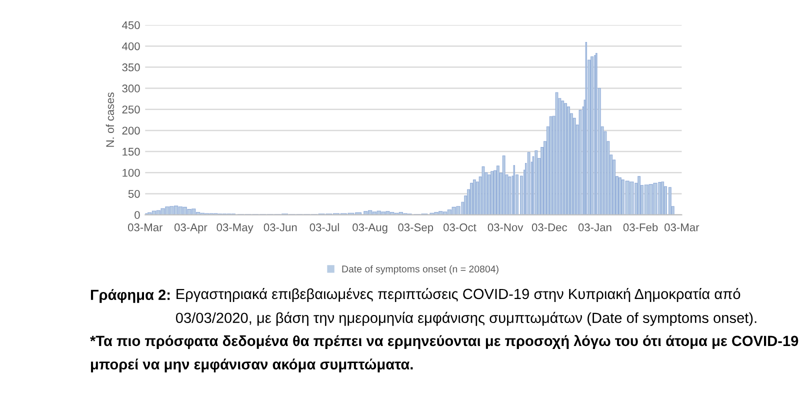 This screenshot has width=802, height=403. What do you see at coordinates (416, 228) in the screenshot?
I see `x-tick-label: 03-Sep` at bounding box center [416, 228].